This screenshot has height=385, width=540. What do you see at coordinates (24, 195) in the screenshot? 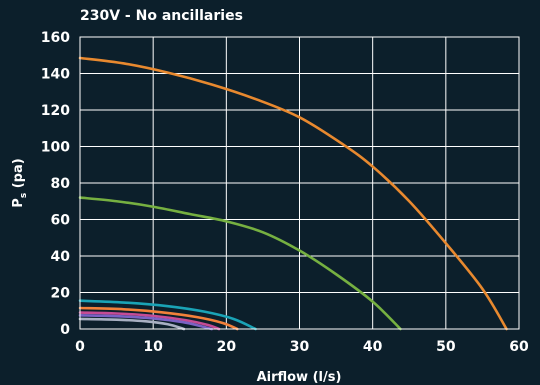
I see `y-axis-label-subscript: s` at bounding box center [24, 195].